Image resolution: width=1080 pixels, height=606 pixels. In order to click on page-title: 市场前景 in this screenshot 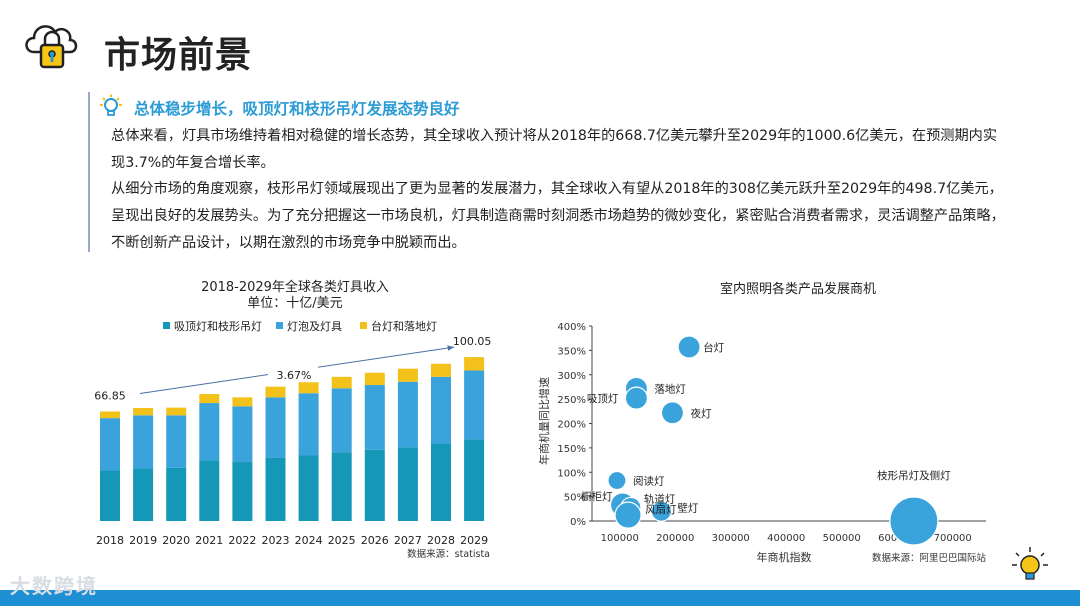, I will do `click(178, 55)`.